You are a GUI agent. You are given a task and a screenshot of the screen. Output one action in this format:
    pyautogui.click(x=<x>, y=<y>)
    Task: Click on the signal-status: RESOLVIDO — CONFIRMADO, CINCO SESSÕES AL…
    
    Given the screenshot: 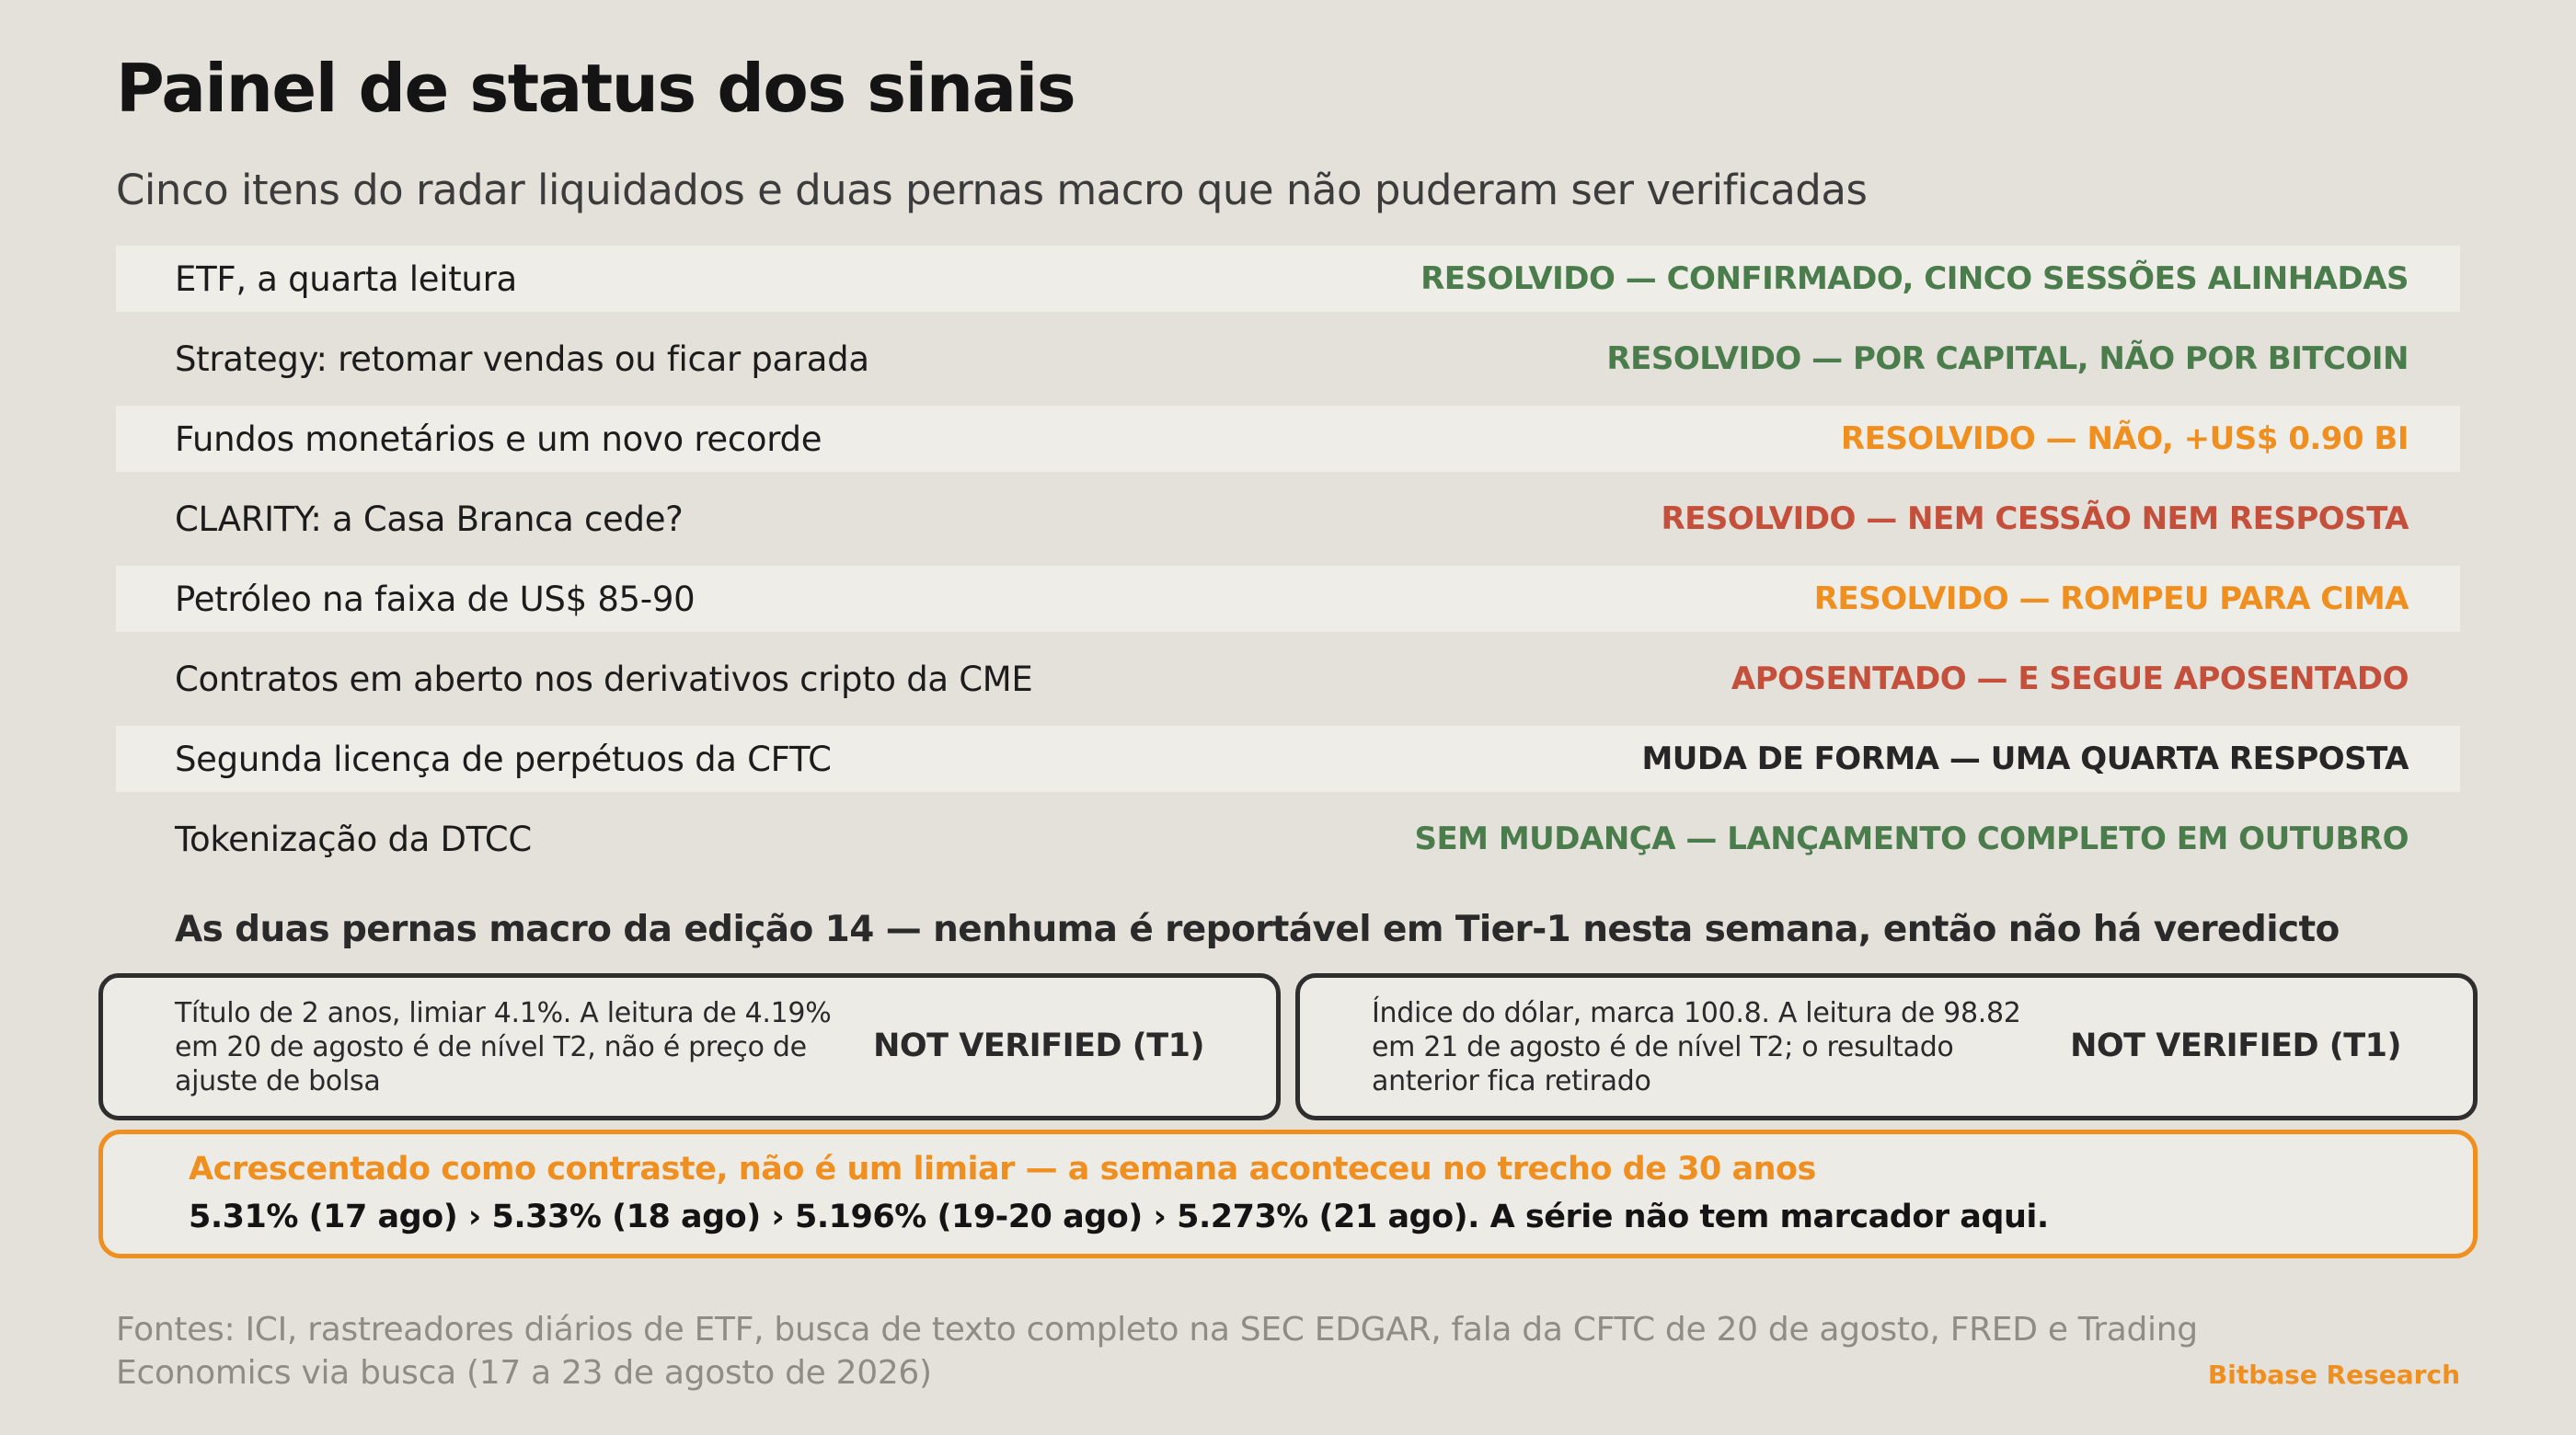 What is the action you would take?
    pyautogui.click(x=1914, y=278)
    